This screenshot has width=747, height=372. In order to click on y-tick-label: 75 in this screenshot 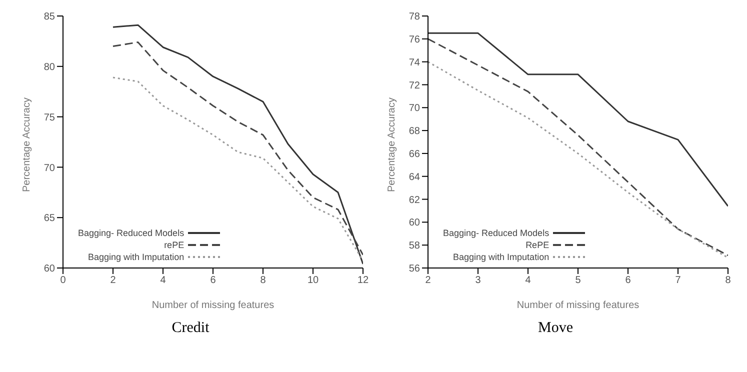, I will do `click(50, 118)`.